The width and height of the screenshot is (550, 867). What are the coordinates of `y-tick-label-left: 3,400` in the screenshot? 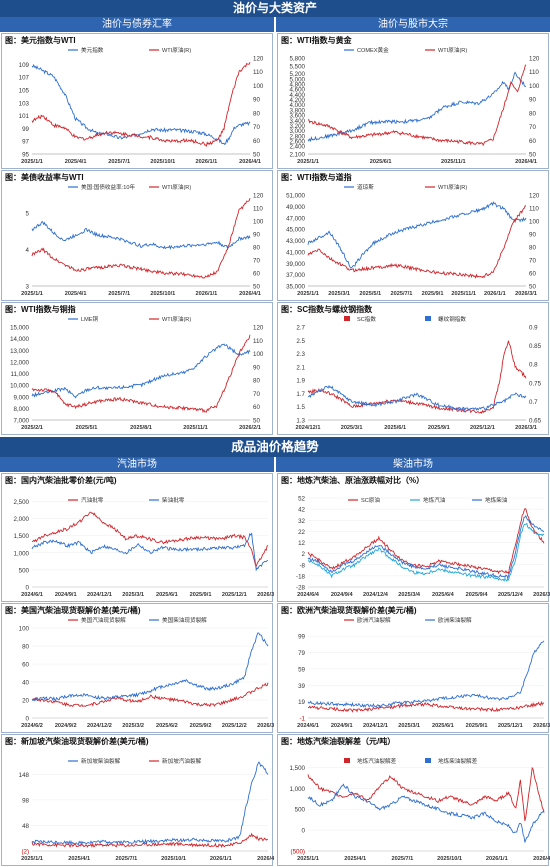 It's located at (298, 121).